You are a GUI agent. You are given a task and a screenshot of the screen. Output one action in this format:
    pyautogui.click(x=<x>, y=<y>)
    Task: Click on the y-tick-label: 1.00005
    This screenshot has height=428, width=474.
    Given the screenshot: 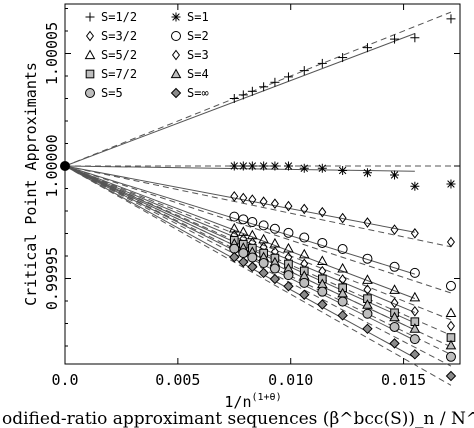 What is the action you would take?
    pyautogui.click(x=52, y=53)
    